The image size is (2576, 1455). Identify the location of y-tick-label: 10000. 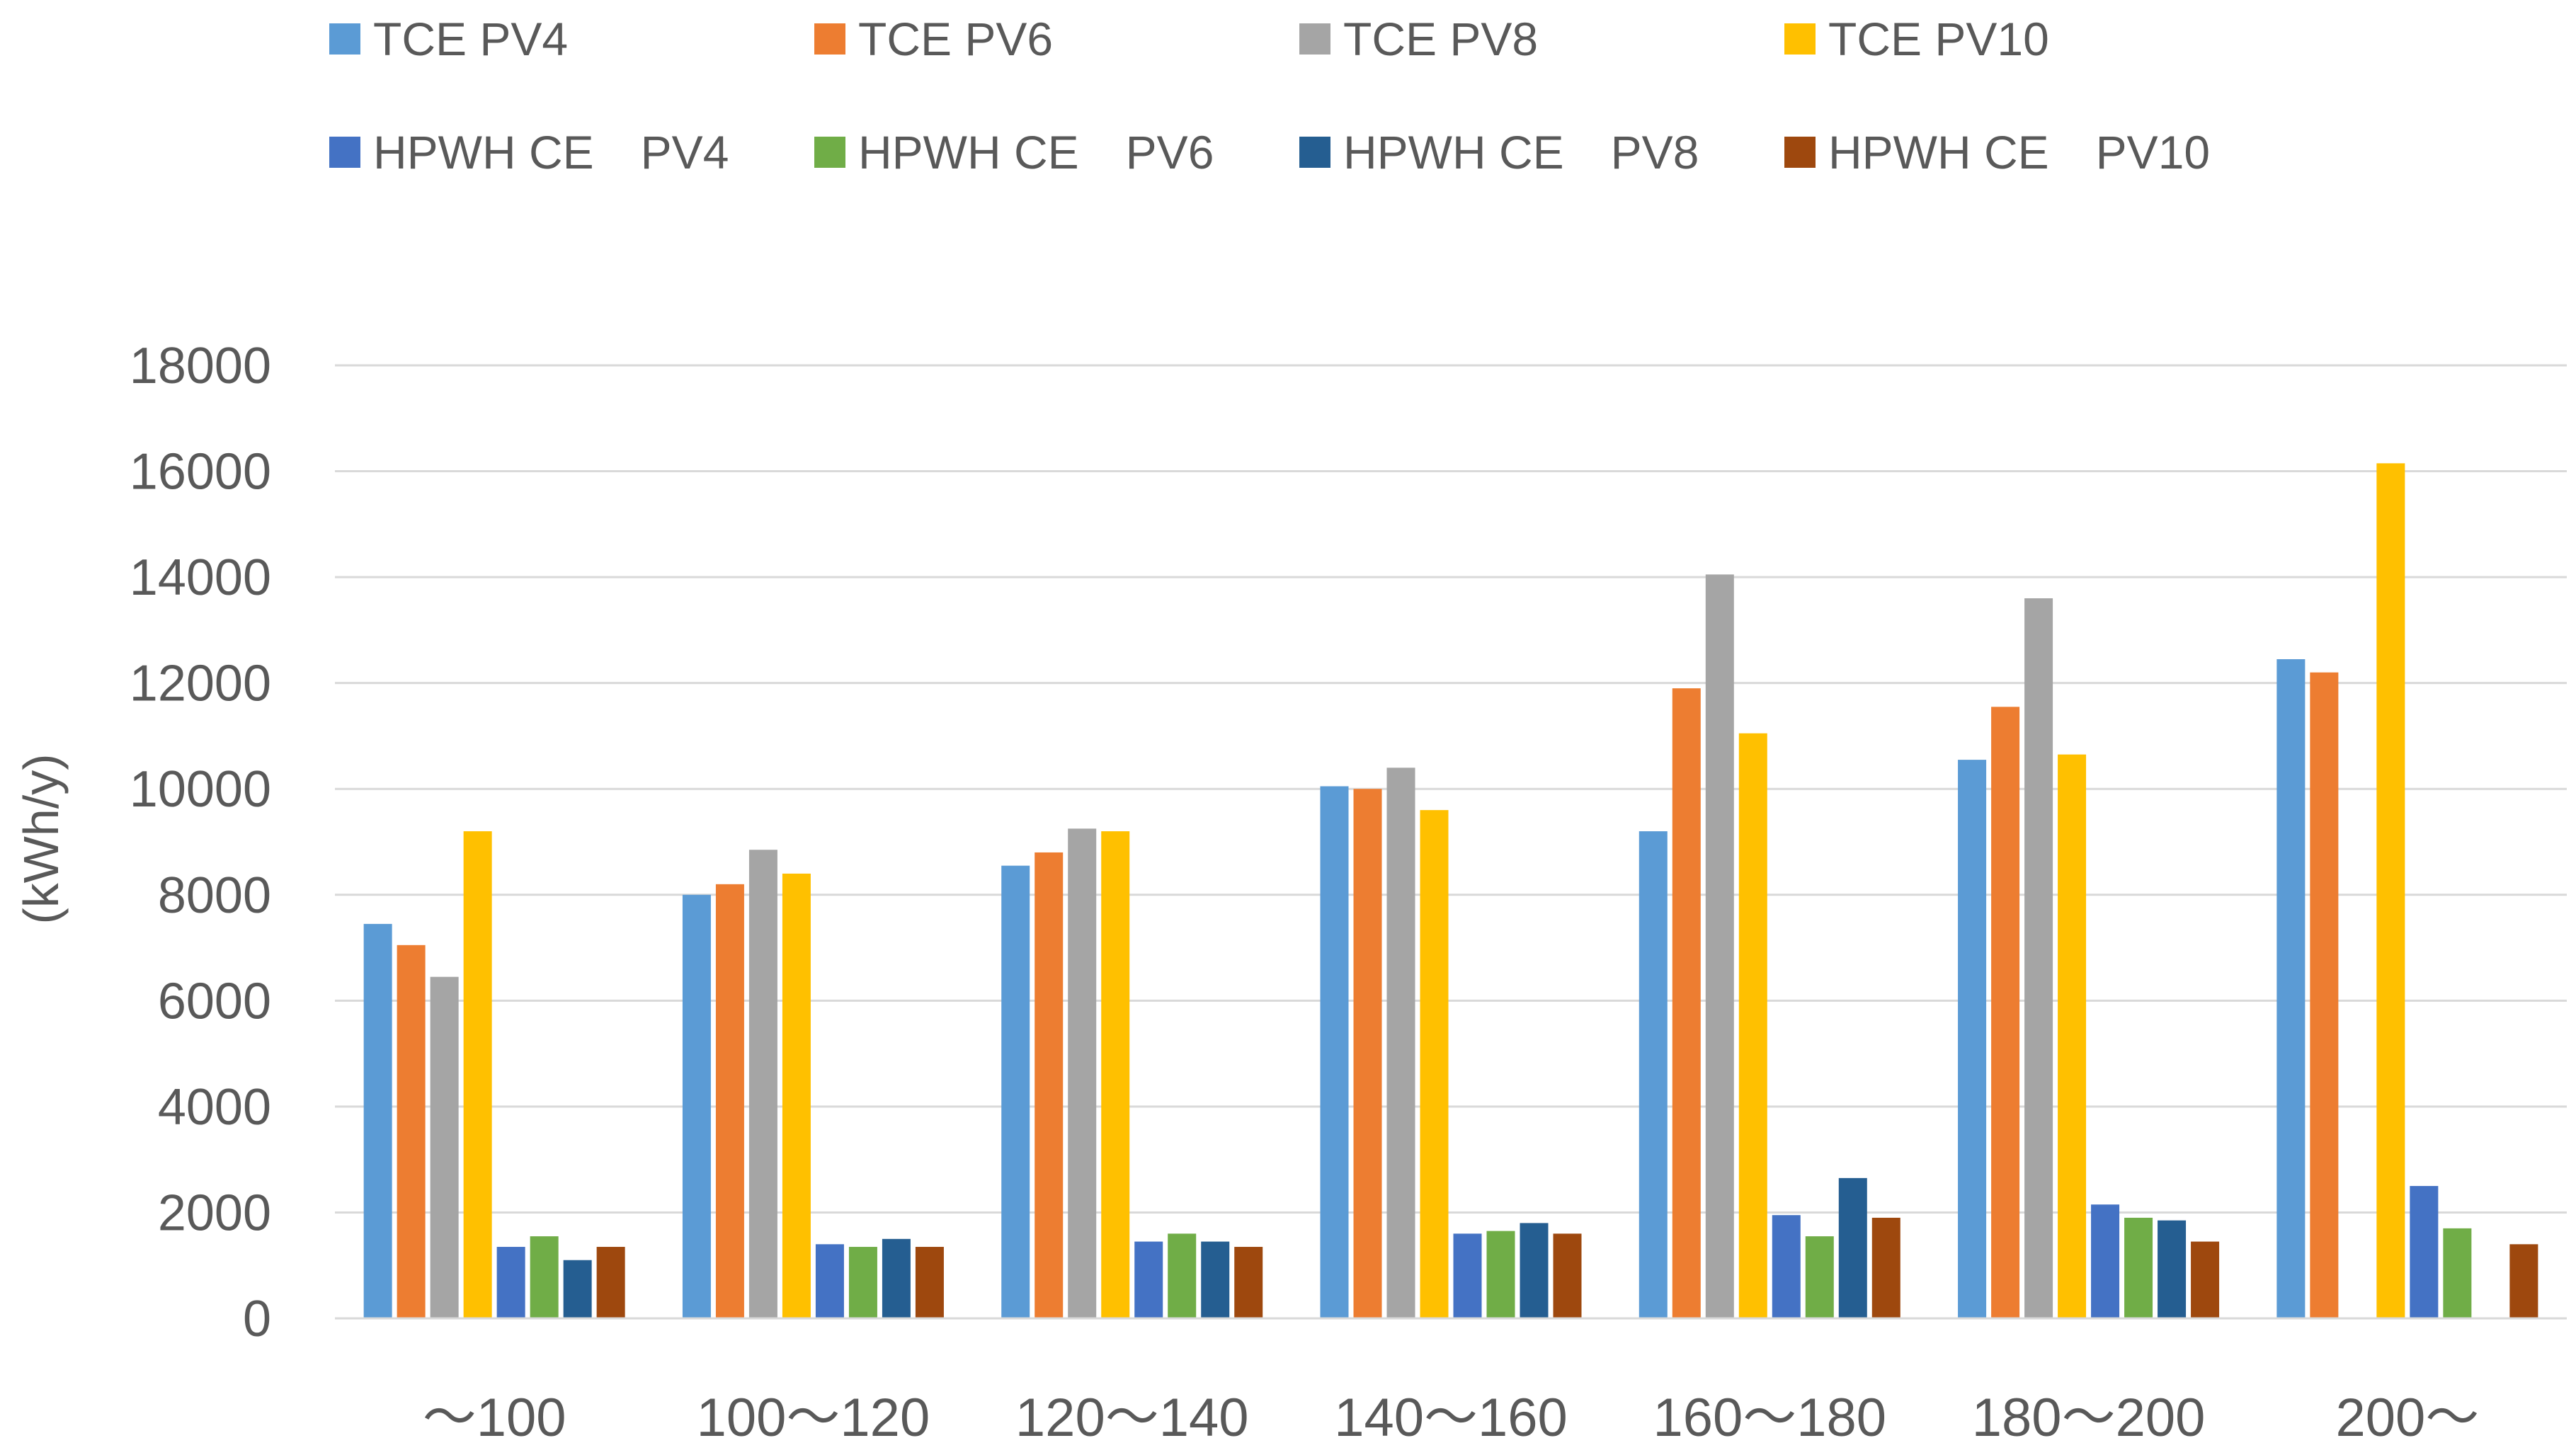
(200, 790).